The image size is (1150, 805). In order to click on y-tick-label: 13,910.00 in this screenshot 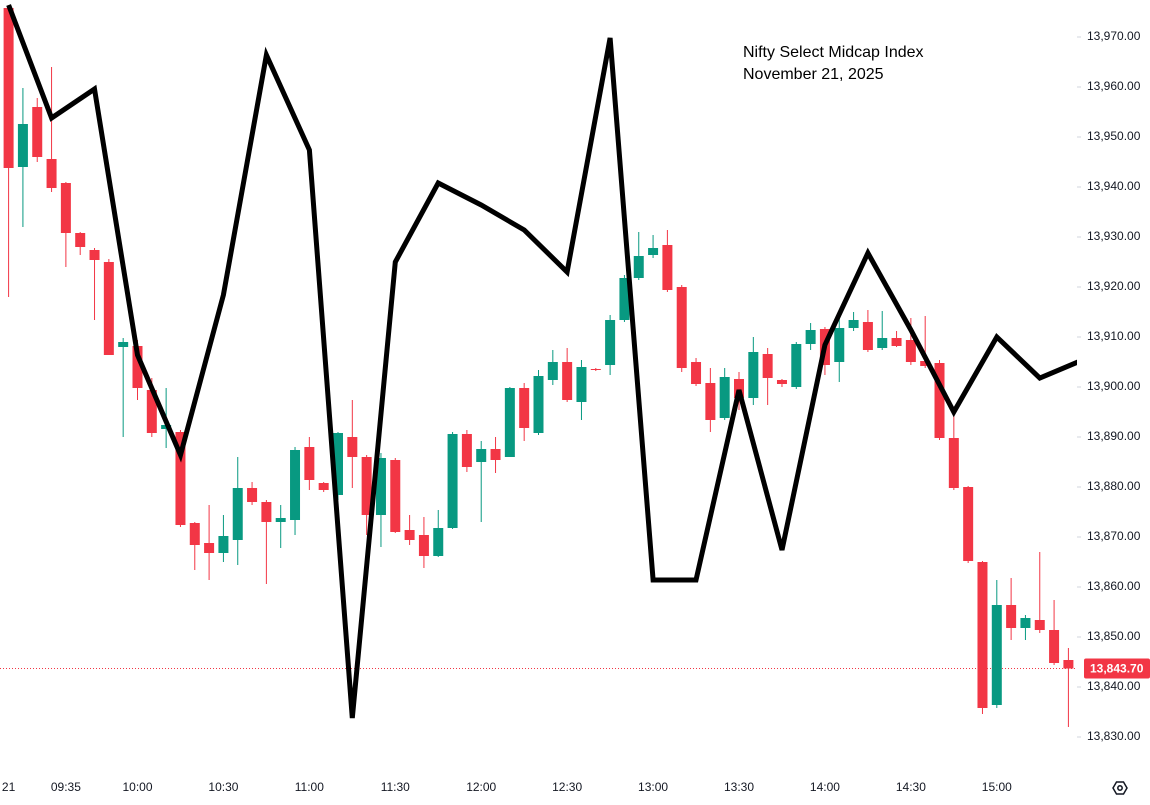, I will do `click(1114, 336)`.